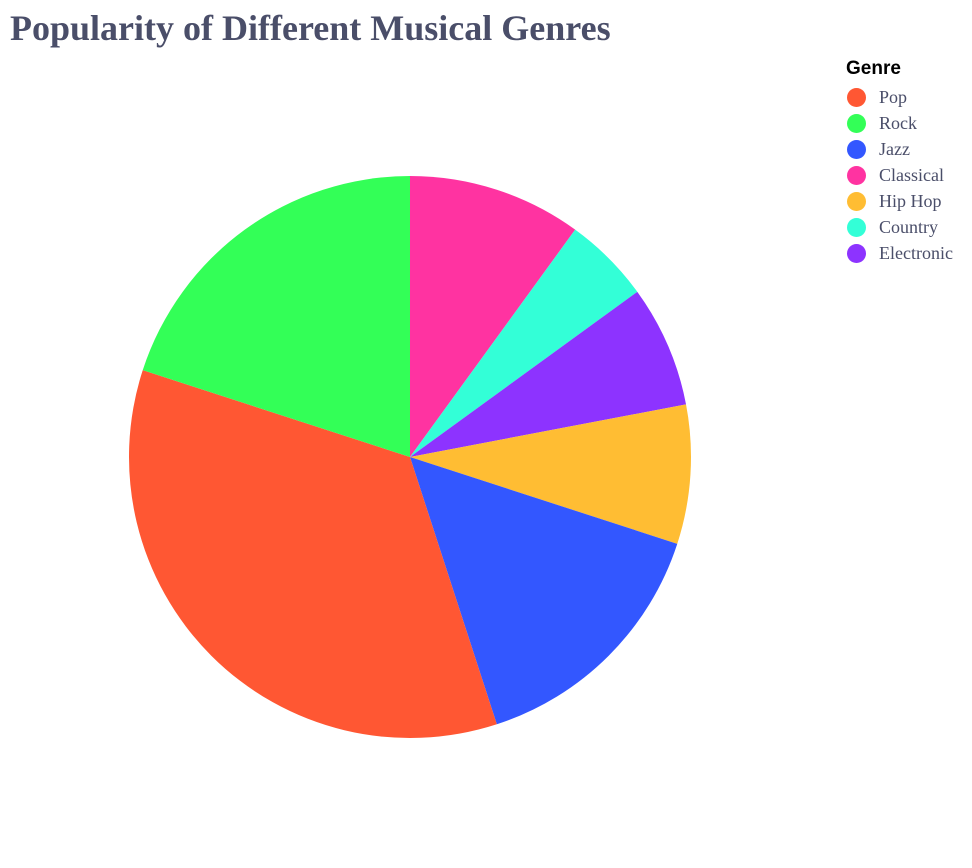  Describe the element at coordinates (310, 28) in the screenshot. I see `chart-title: Popularity of Different Musical Genres` at that location.